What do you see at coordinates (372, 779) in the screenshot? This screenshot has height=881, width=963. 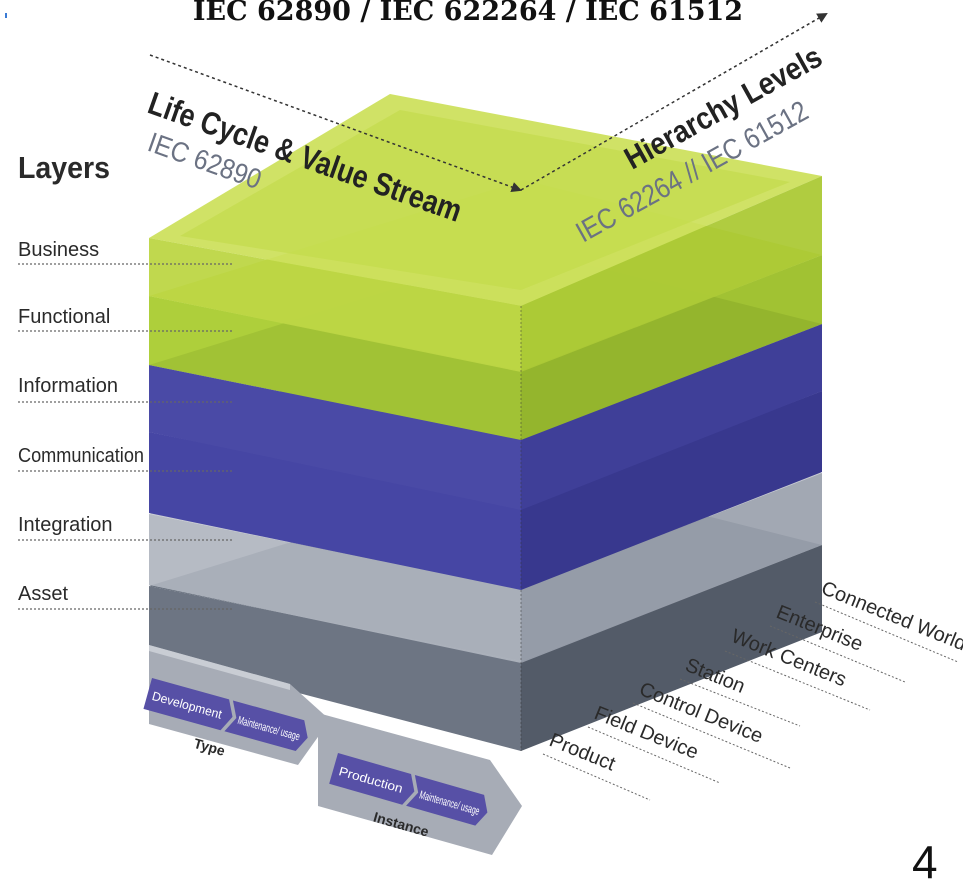 I see `phase-step-production` at bounding box center [372, 779].